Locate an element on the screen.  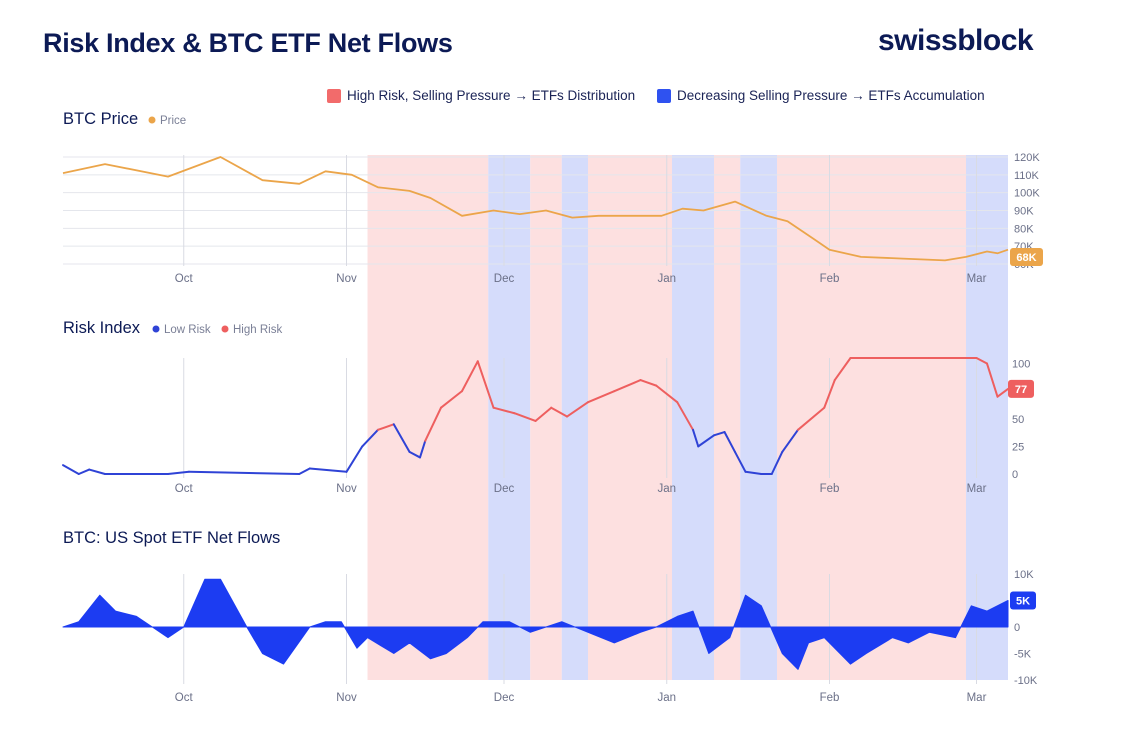
risk-current-badge-bg is located at coordinates (1021, 388).